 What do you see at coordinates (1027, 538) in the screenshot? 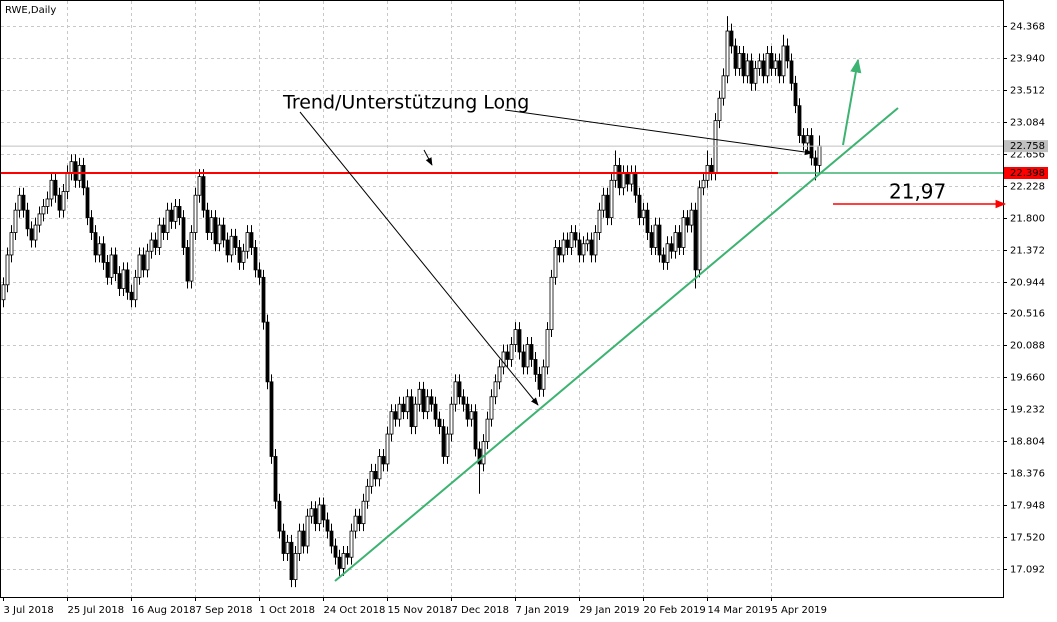
I see `y-tick-label: 17.520` at bounding box center [1027, 538].